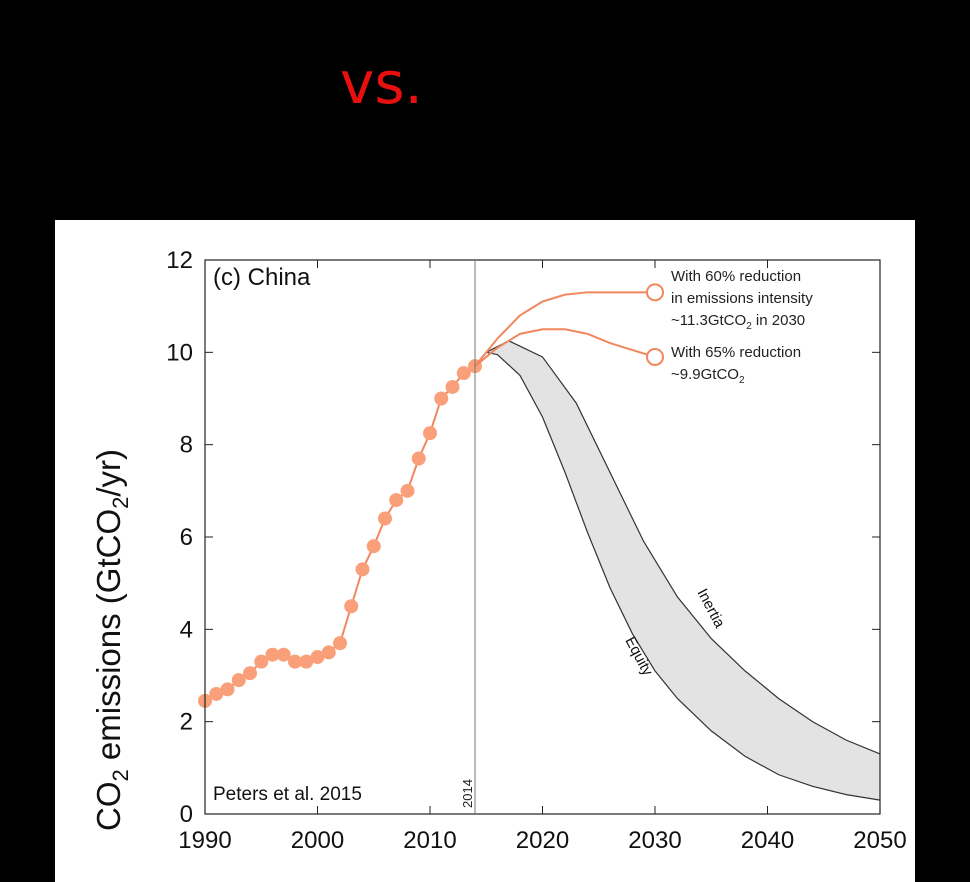  I want to click on y-axis-label-co: CO, so click(108, 807).